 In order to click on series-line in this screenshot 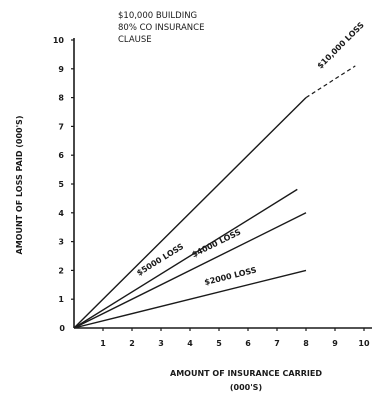, I will do `click(190, 299)`.